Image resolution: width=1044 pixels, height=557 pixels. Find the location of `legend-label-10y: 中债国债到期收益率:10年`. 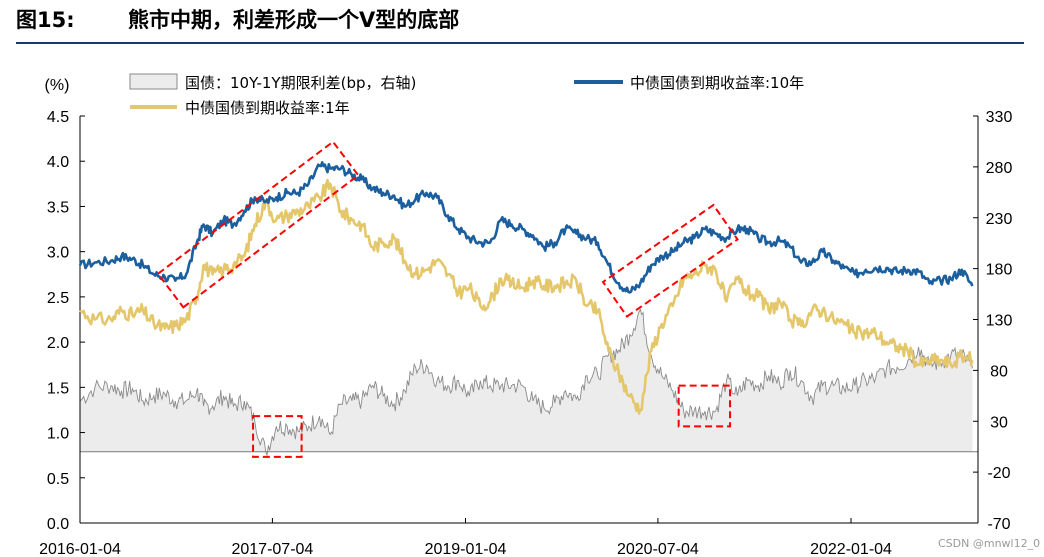

legend-label-10y: 中债国债到期收益率:10年 is located at coordinates (717, 83).